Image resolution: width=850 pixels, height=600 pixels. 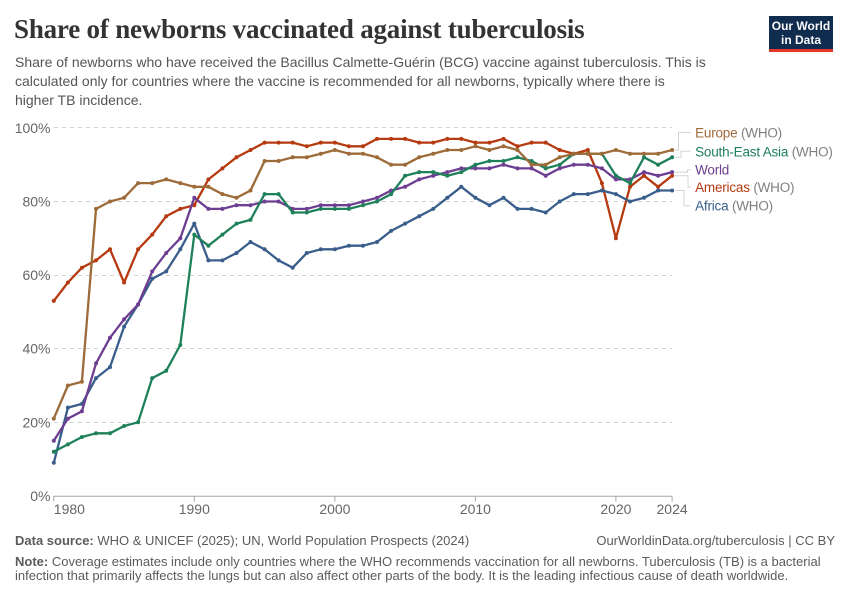 What do you see at coordinates (738, 132) in the screenshot?
I see `svg-text: Europe (WHO)` at bounding box center [738, 132].